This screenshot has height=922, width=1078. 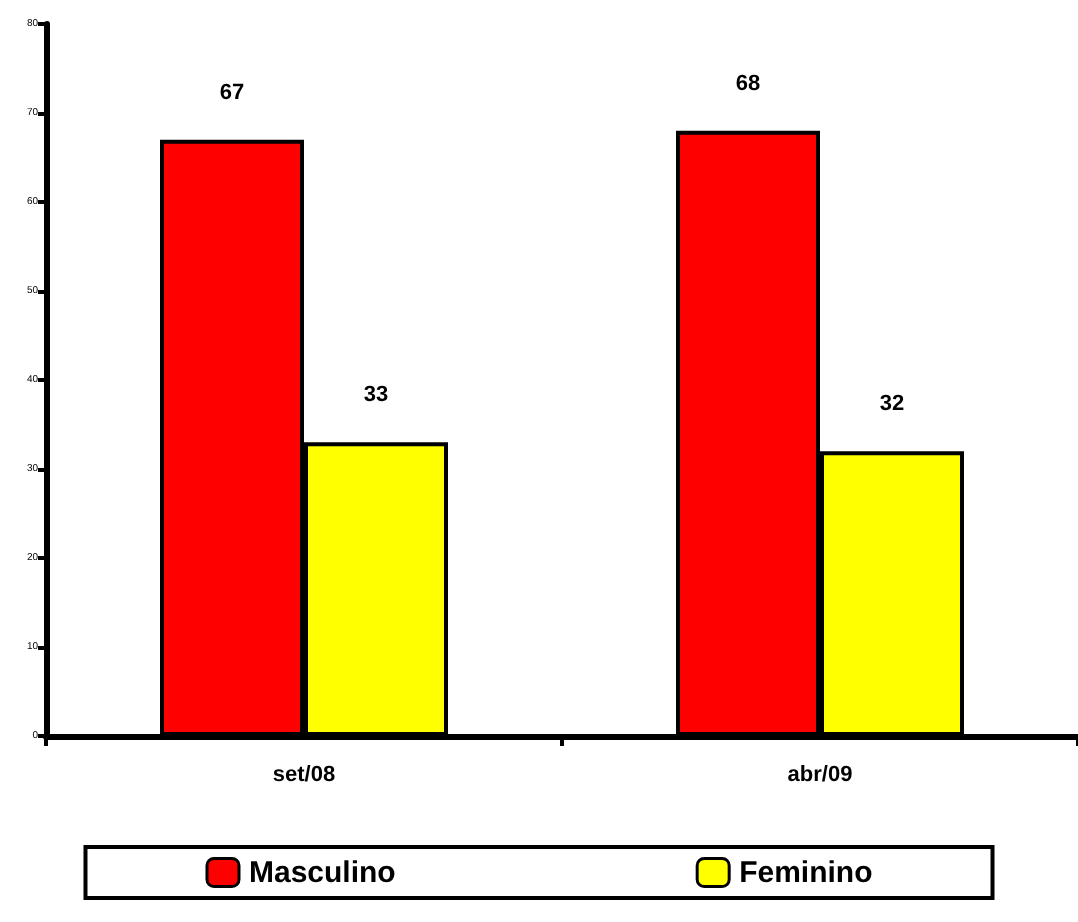 I want to click on legend-label: Masculino, so click(x=322, y=872).